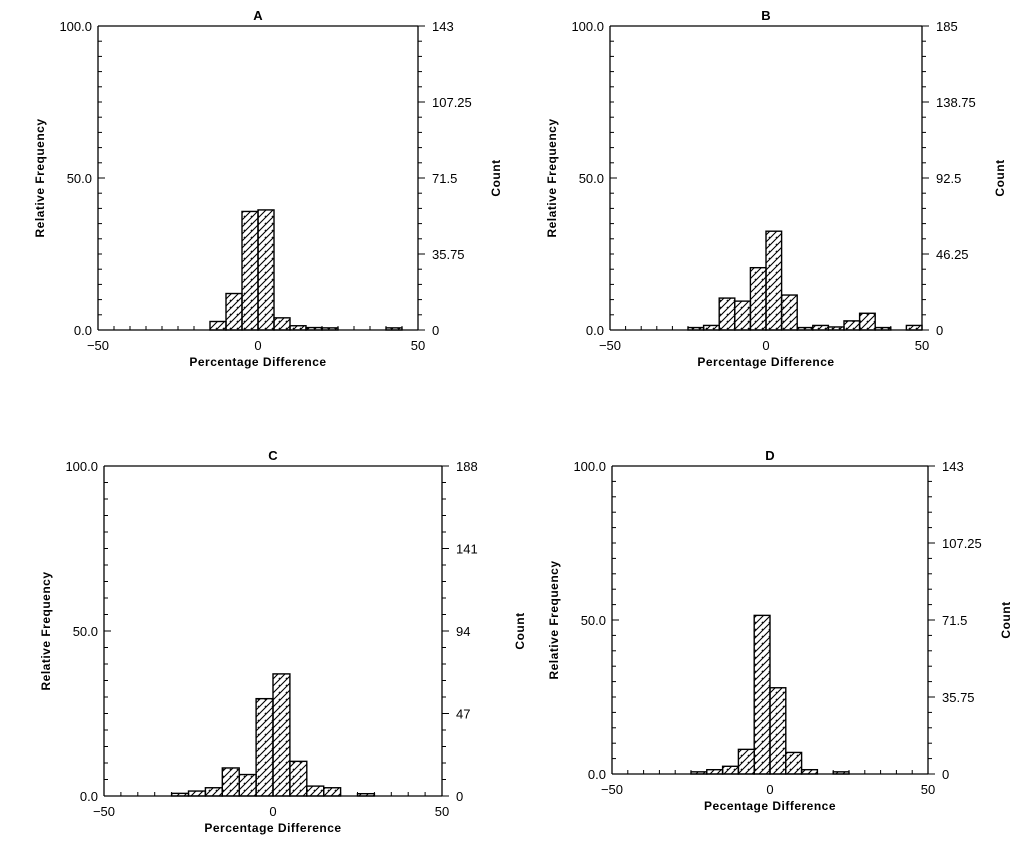 This screenshot has height=863, width=1025. What do you see at coordinates (463, 714) in the screenshot?
I see `y-tick-label-right: 47` at bounding box center [463, 714].